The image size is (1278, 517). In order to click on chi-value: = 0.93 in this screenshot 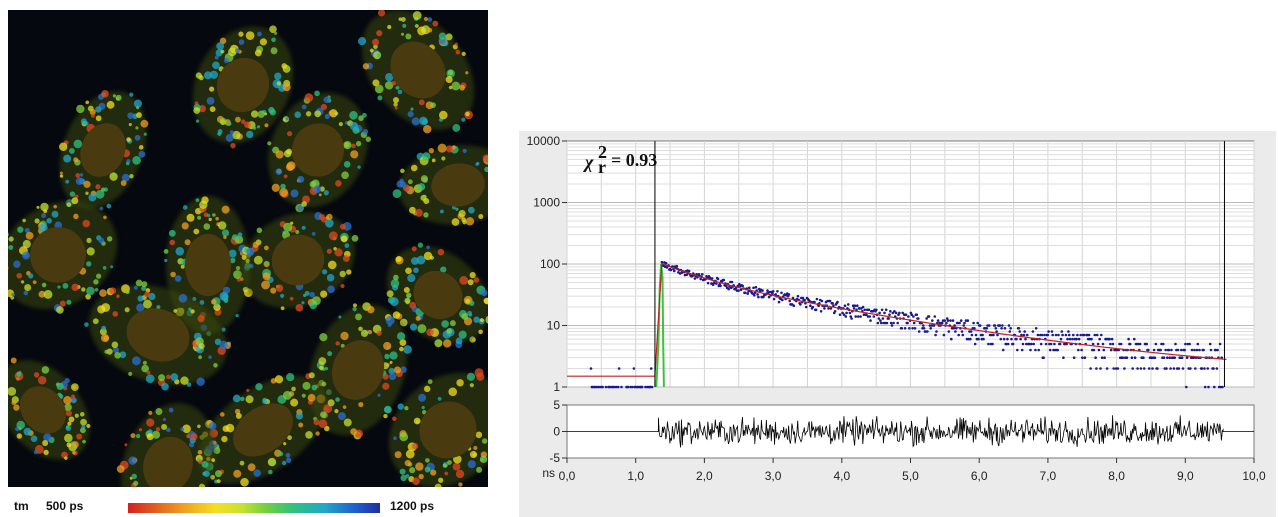, I will do `click(634, 160)`.